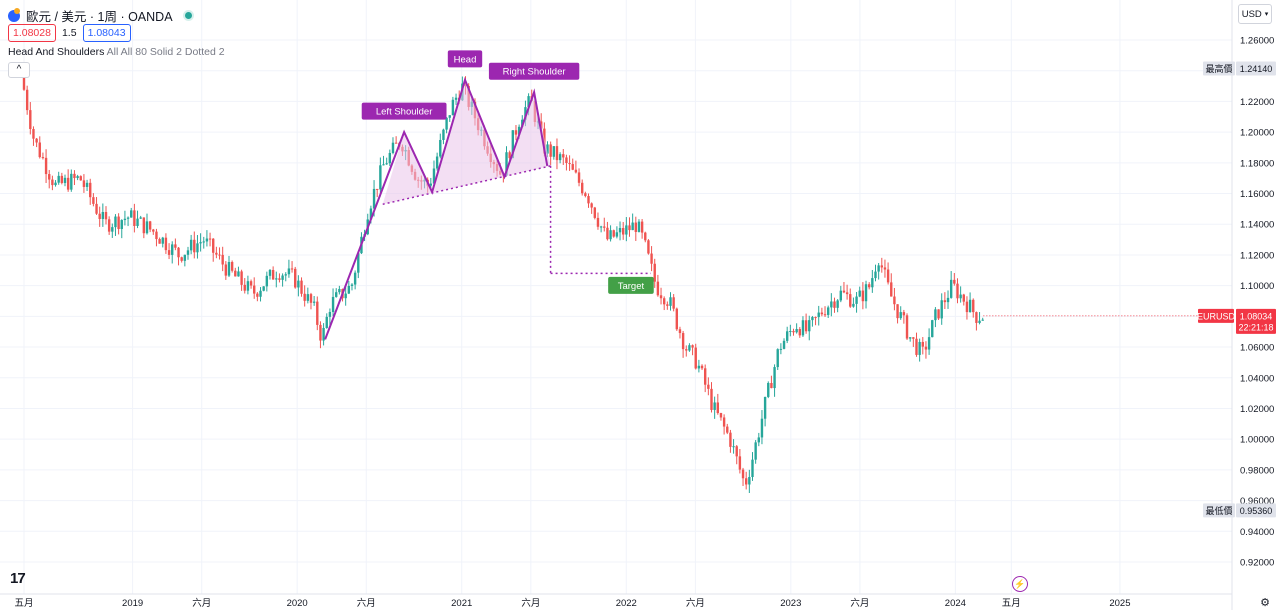 The image size is (1280, 610). What do you see at coordinates (1219, 68) in the screenshot?
I see `high-marker-label-bg` at bounding box center [1219, 68].